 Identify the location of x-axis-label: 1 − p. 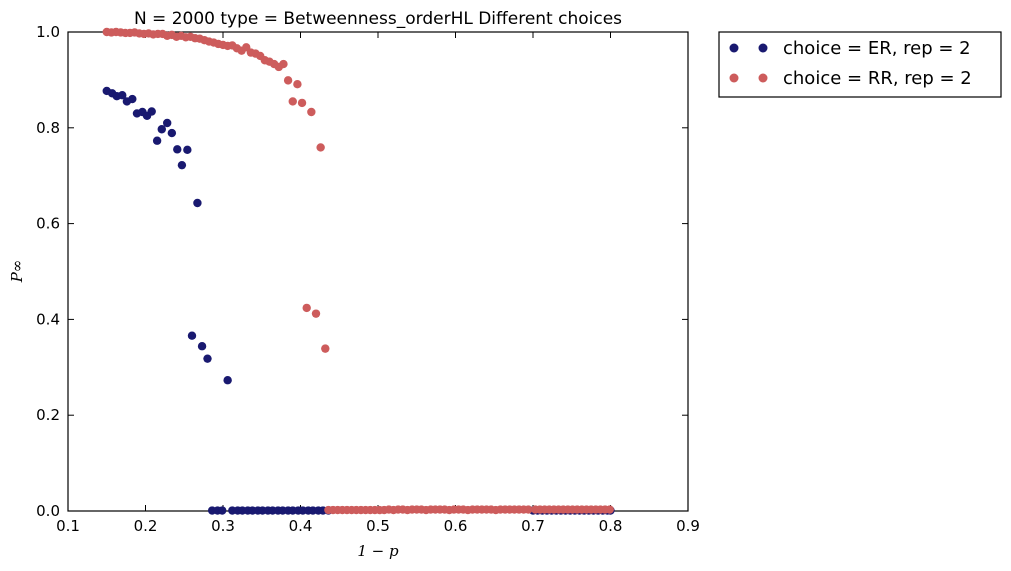
(378, 551).